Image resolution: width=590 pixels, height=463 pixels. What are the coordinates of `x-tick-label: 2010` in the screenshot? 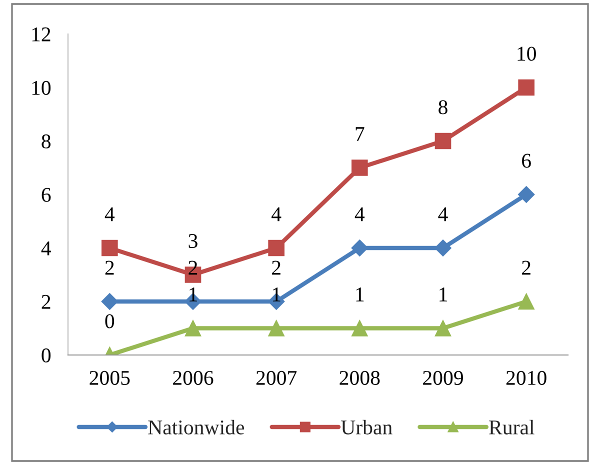 It's located at (526, 377).